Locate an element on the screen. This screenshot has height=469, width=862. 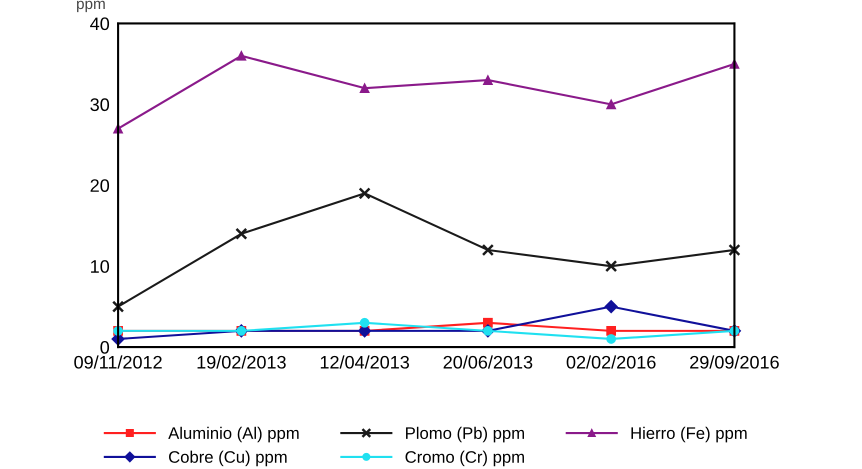
legend-label: Cromo (Cr) ppm is located at coordinates (465, 458).